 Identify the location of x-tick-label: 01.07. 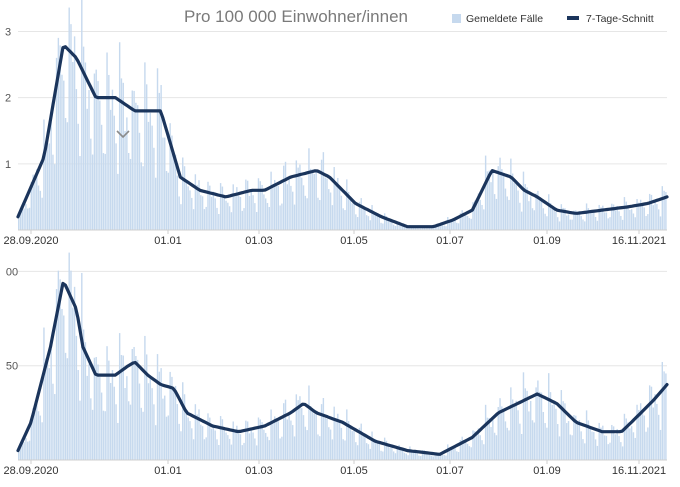
(450, 241).